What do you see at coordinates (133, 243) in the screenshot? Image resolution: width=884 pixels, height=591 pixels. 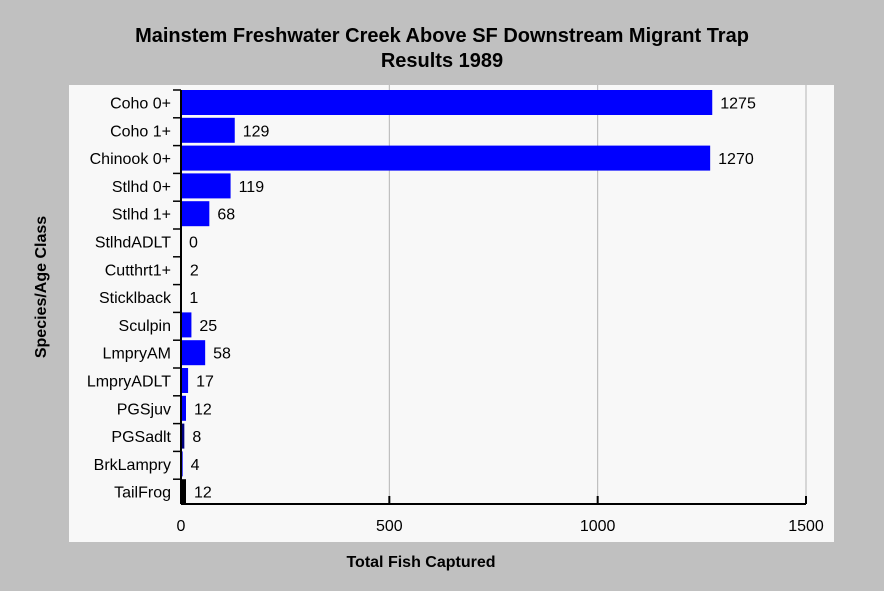 I see `category-label: StlhdADLT` at bounding box center [133, 243].